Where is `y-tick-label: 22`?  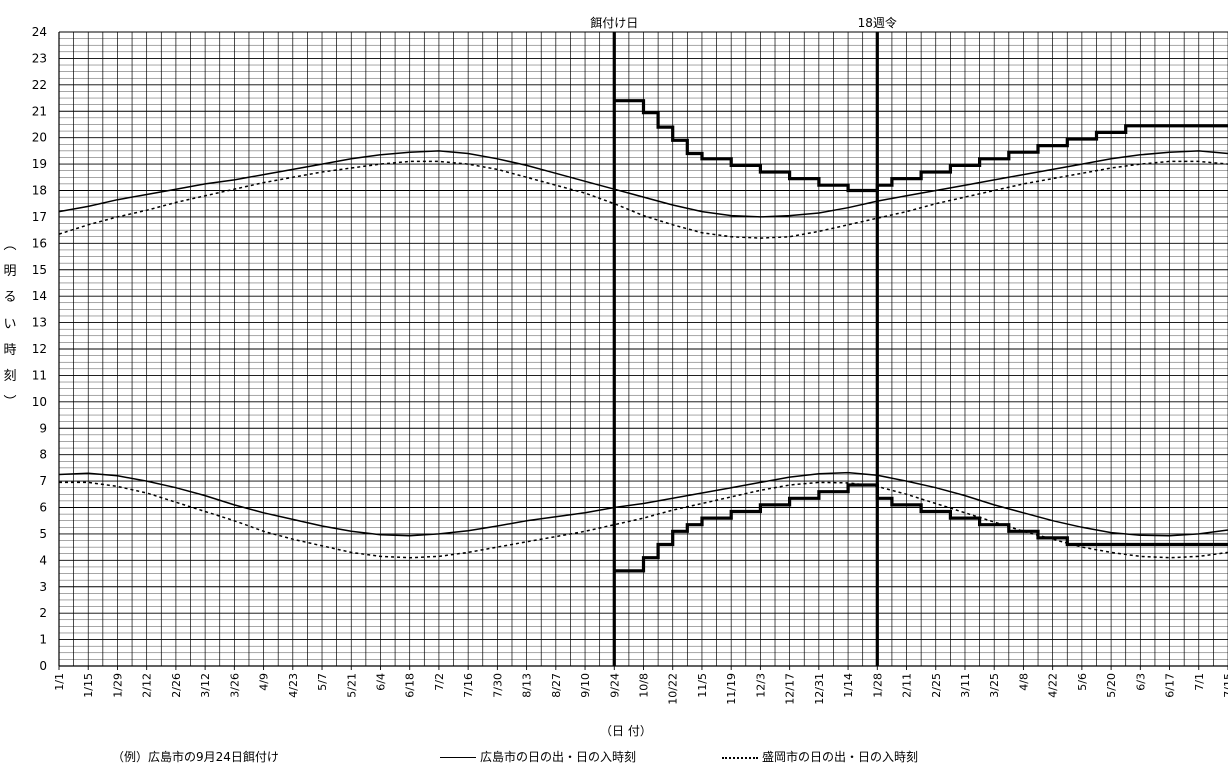 y-tick-label: 22 is located at coordinates (39, 85).